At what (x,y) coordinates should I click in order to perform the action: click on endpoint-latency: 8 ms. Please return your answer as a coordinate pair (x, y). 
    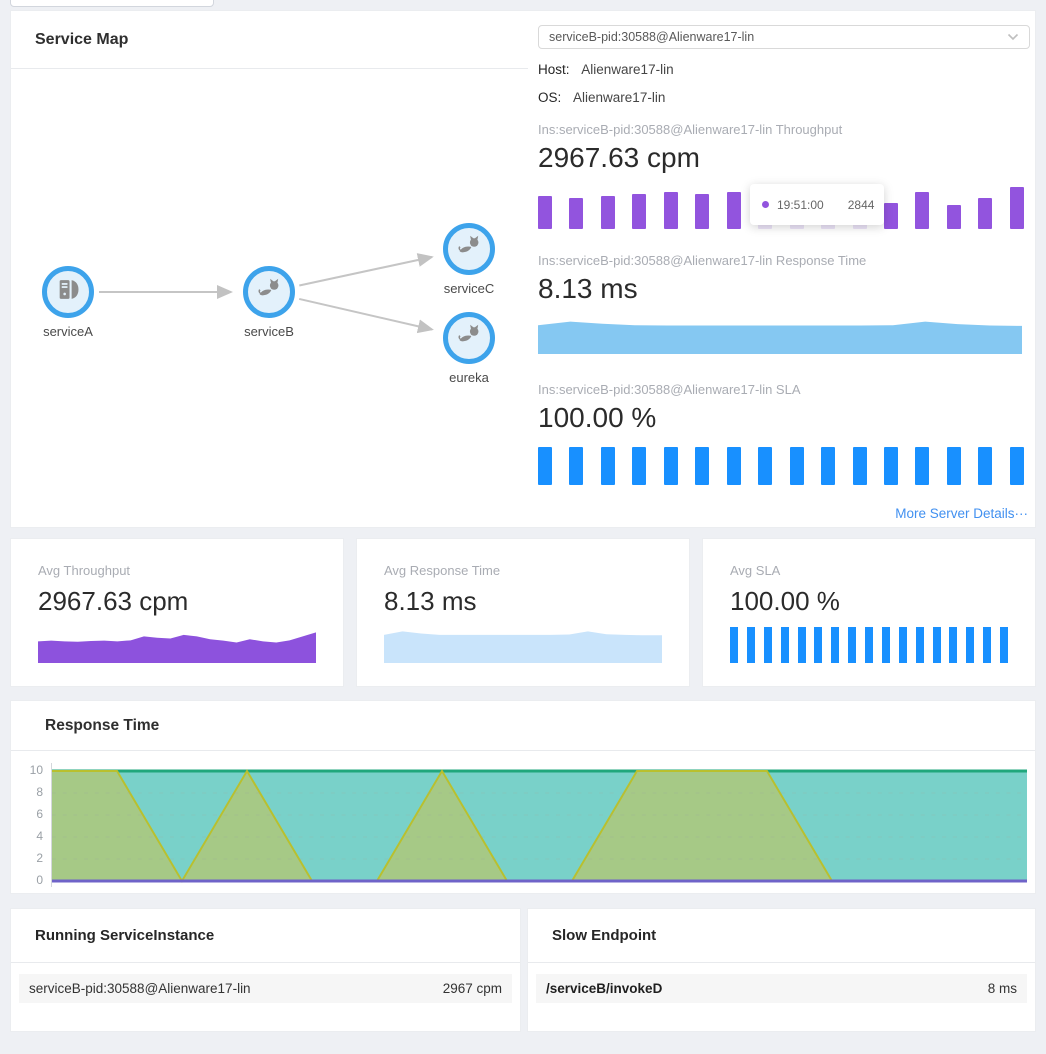
    Looking at the image, I should click on (1002, 988).